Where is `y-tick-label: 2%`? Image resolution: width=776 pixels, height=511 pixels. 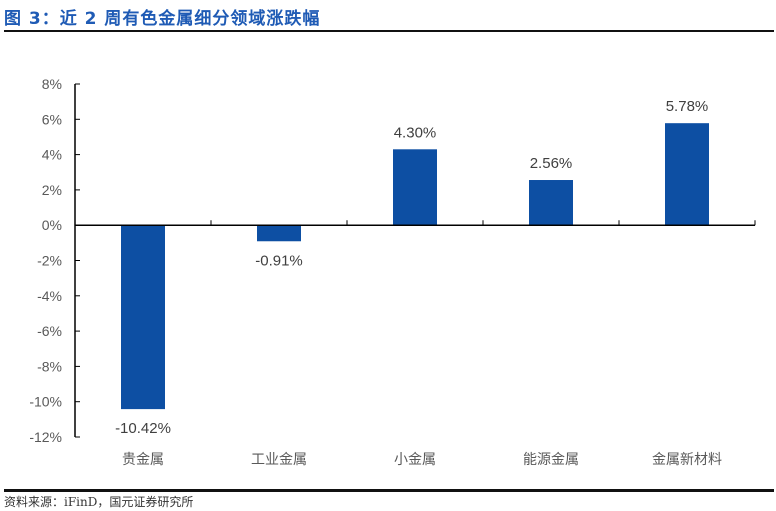
y-tick-label: 2% is located at coordinates (52, 190).